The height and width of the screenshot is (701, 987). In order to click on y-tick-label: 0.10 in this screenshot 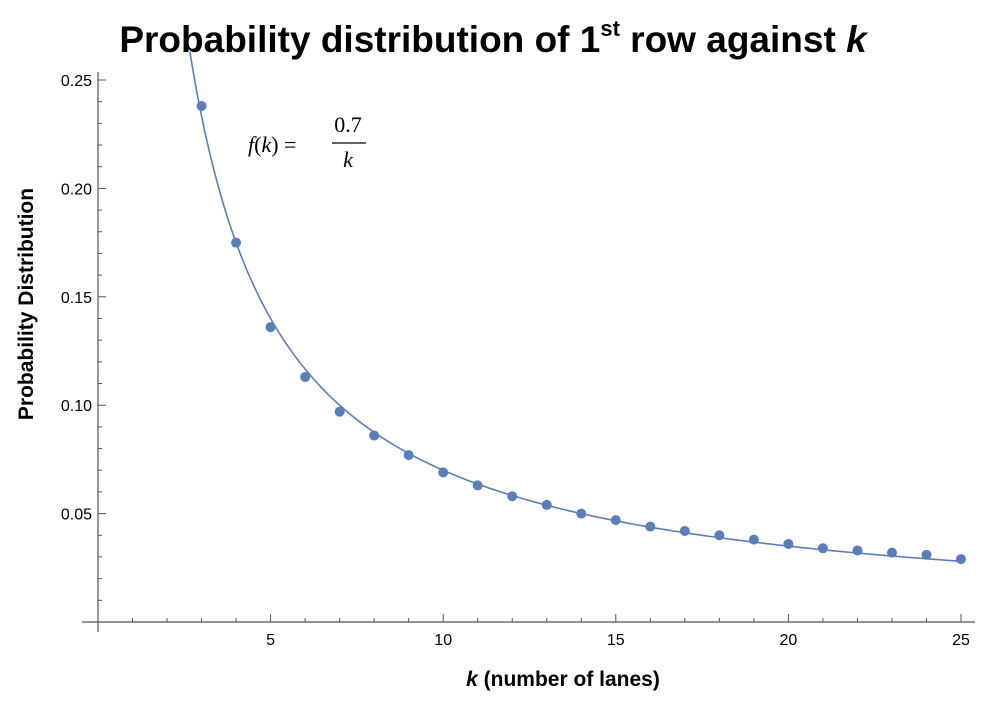, I will do `click(76, 406)`.